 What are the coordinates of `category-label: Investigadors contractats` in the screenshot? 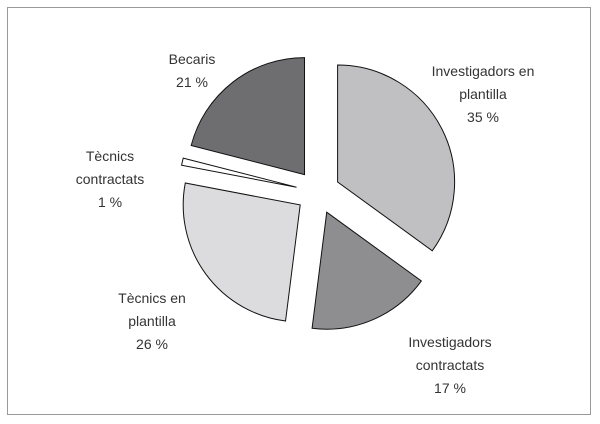 It's located at (450, 353).